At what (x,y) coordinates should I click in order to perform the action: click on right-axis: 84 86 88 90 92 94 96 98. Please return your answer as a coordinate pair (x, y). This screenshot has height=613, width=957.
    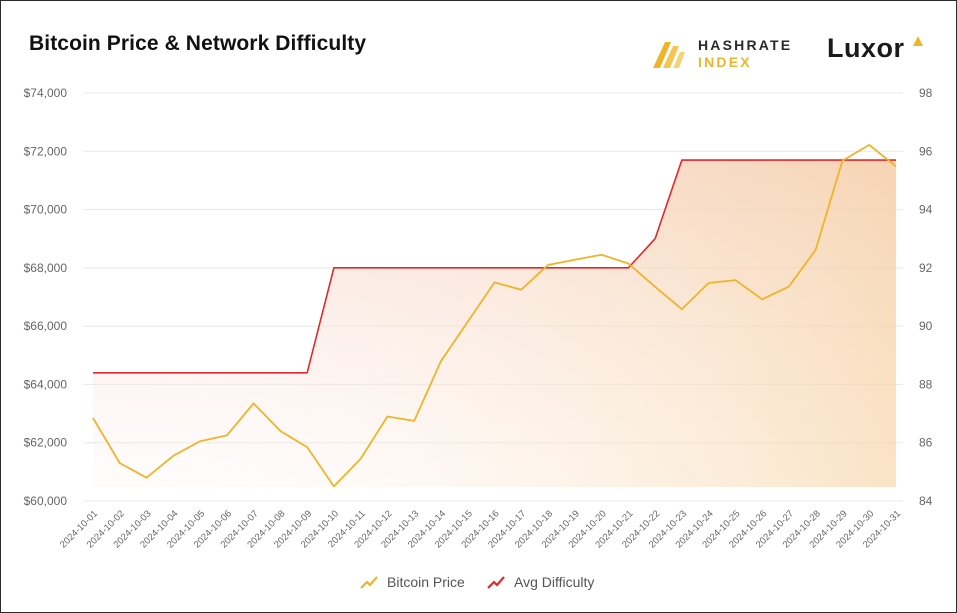
    Looking at the image, I should click on (926, 297).